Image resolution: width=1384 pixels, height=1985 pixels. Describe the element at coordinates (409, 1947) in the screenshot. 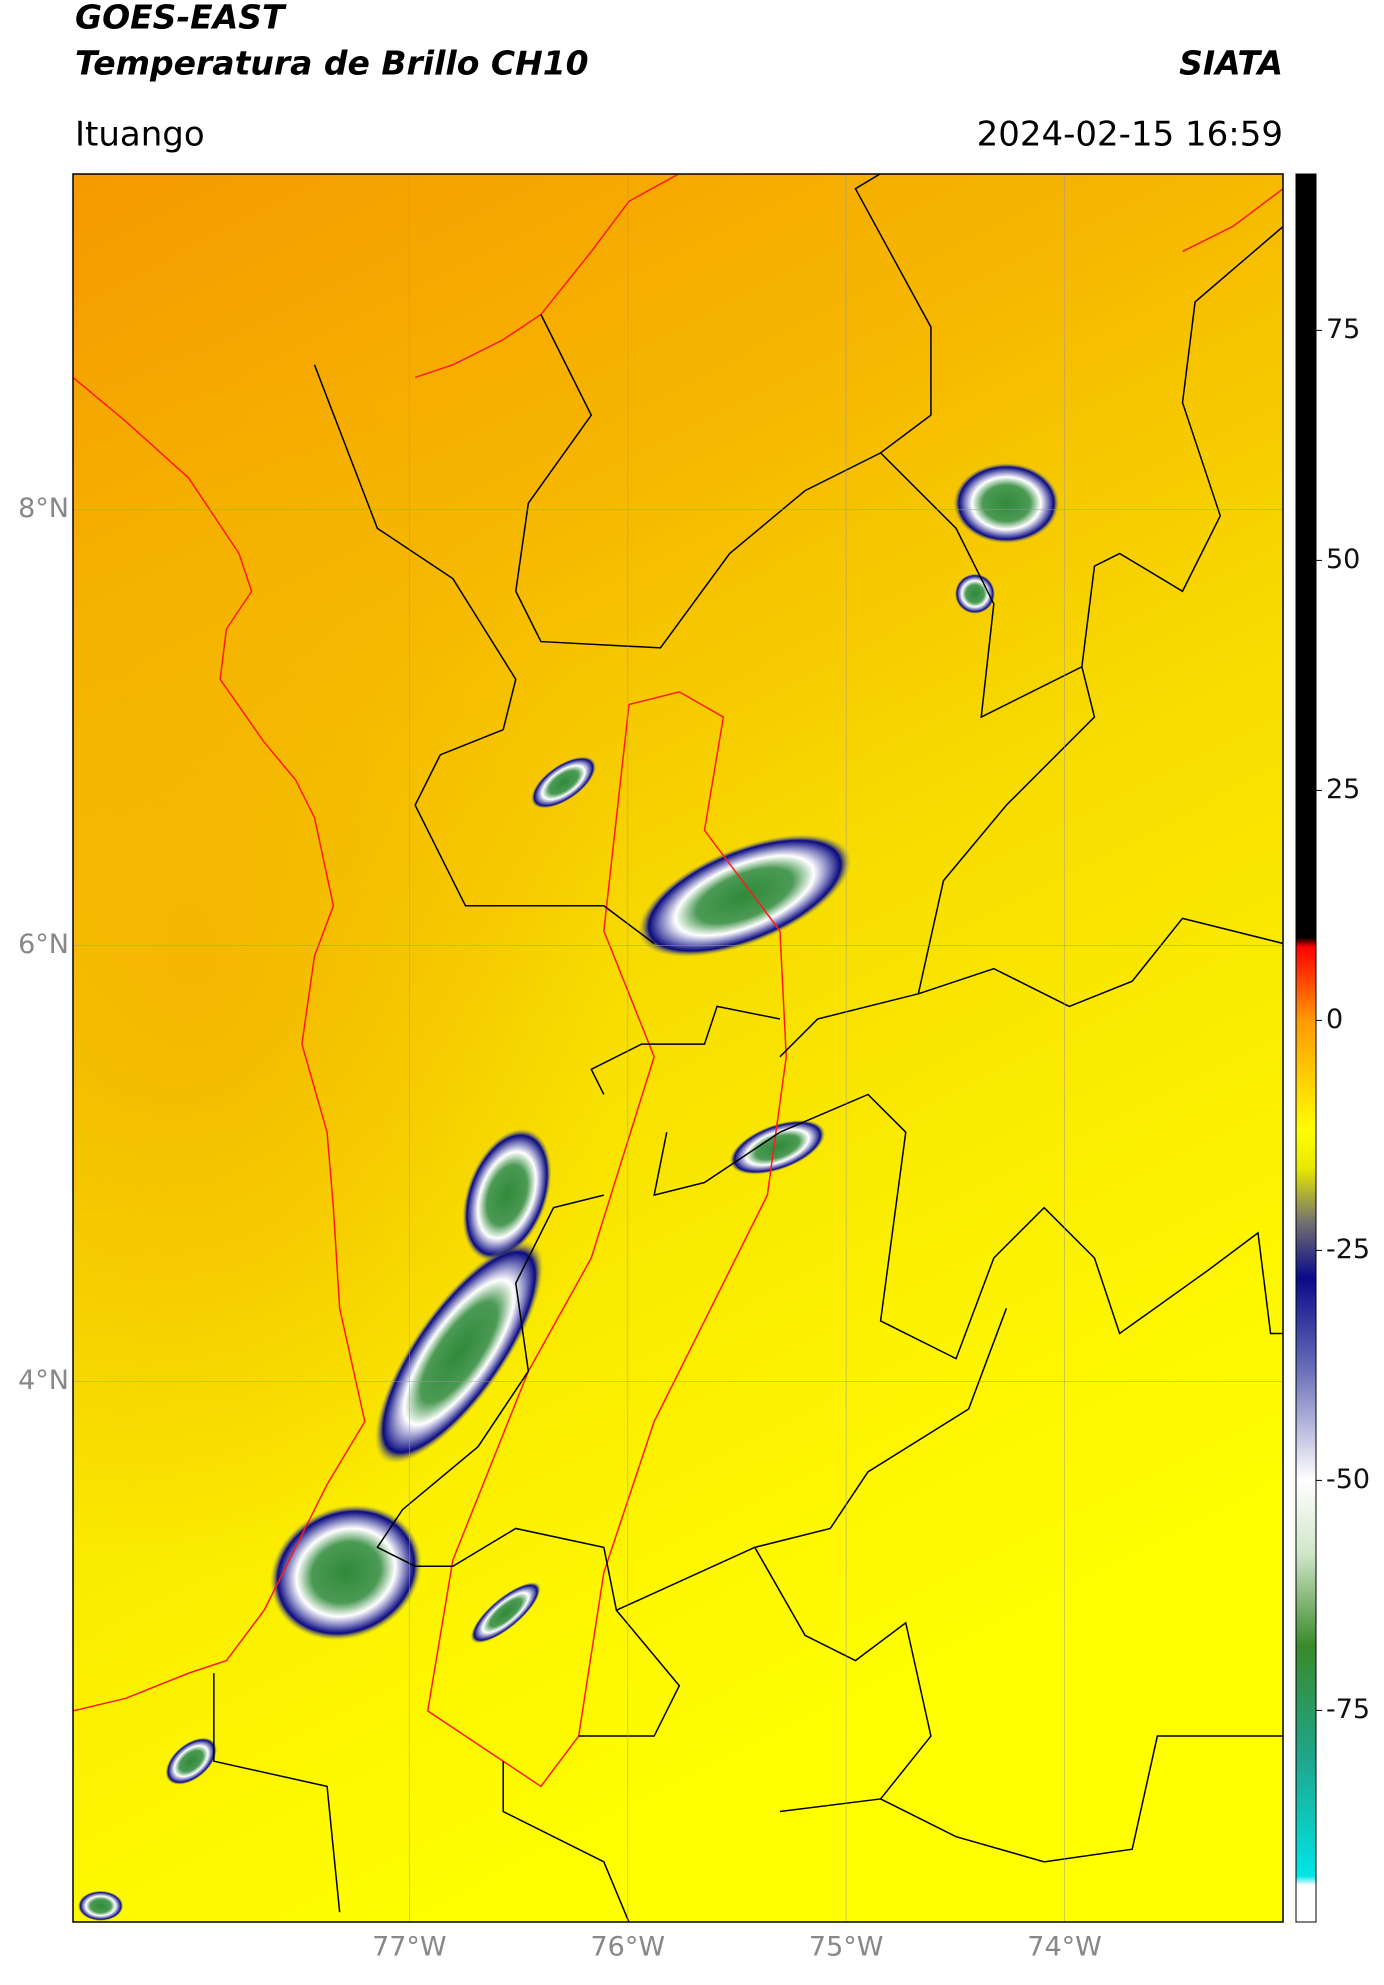

I see `x-tick-label: 77°W` at that location.